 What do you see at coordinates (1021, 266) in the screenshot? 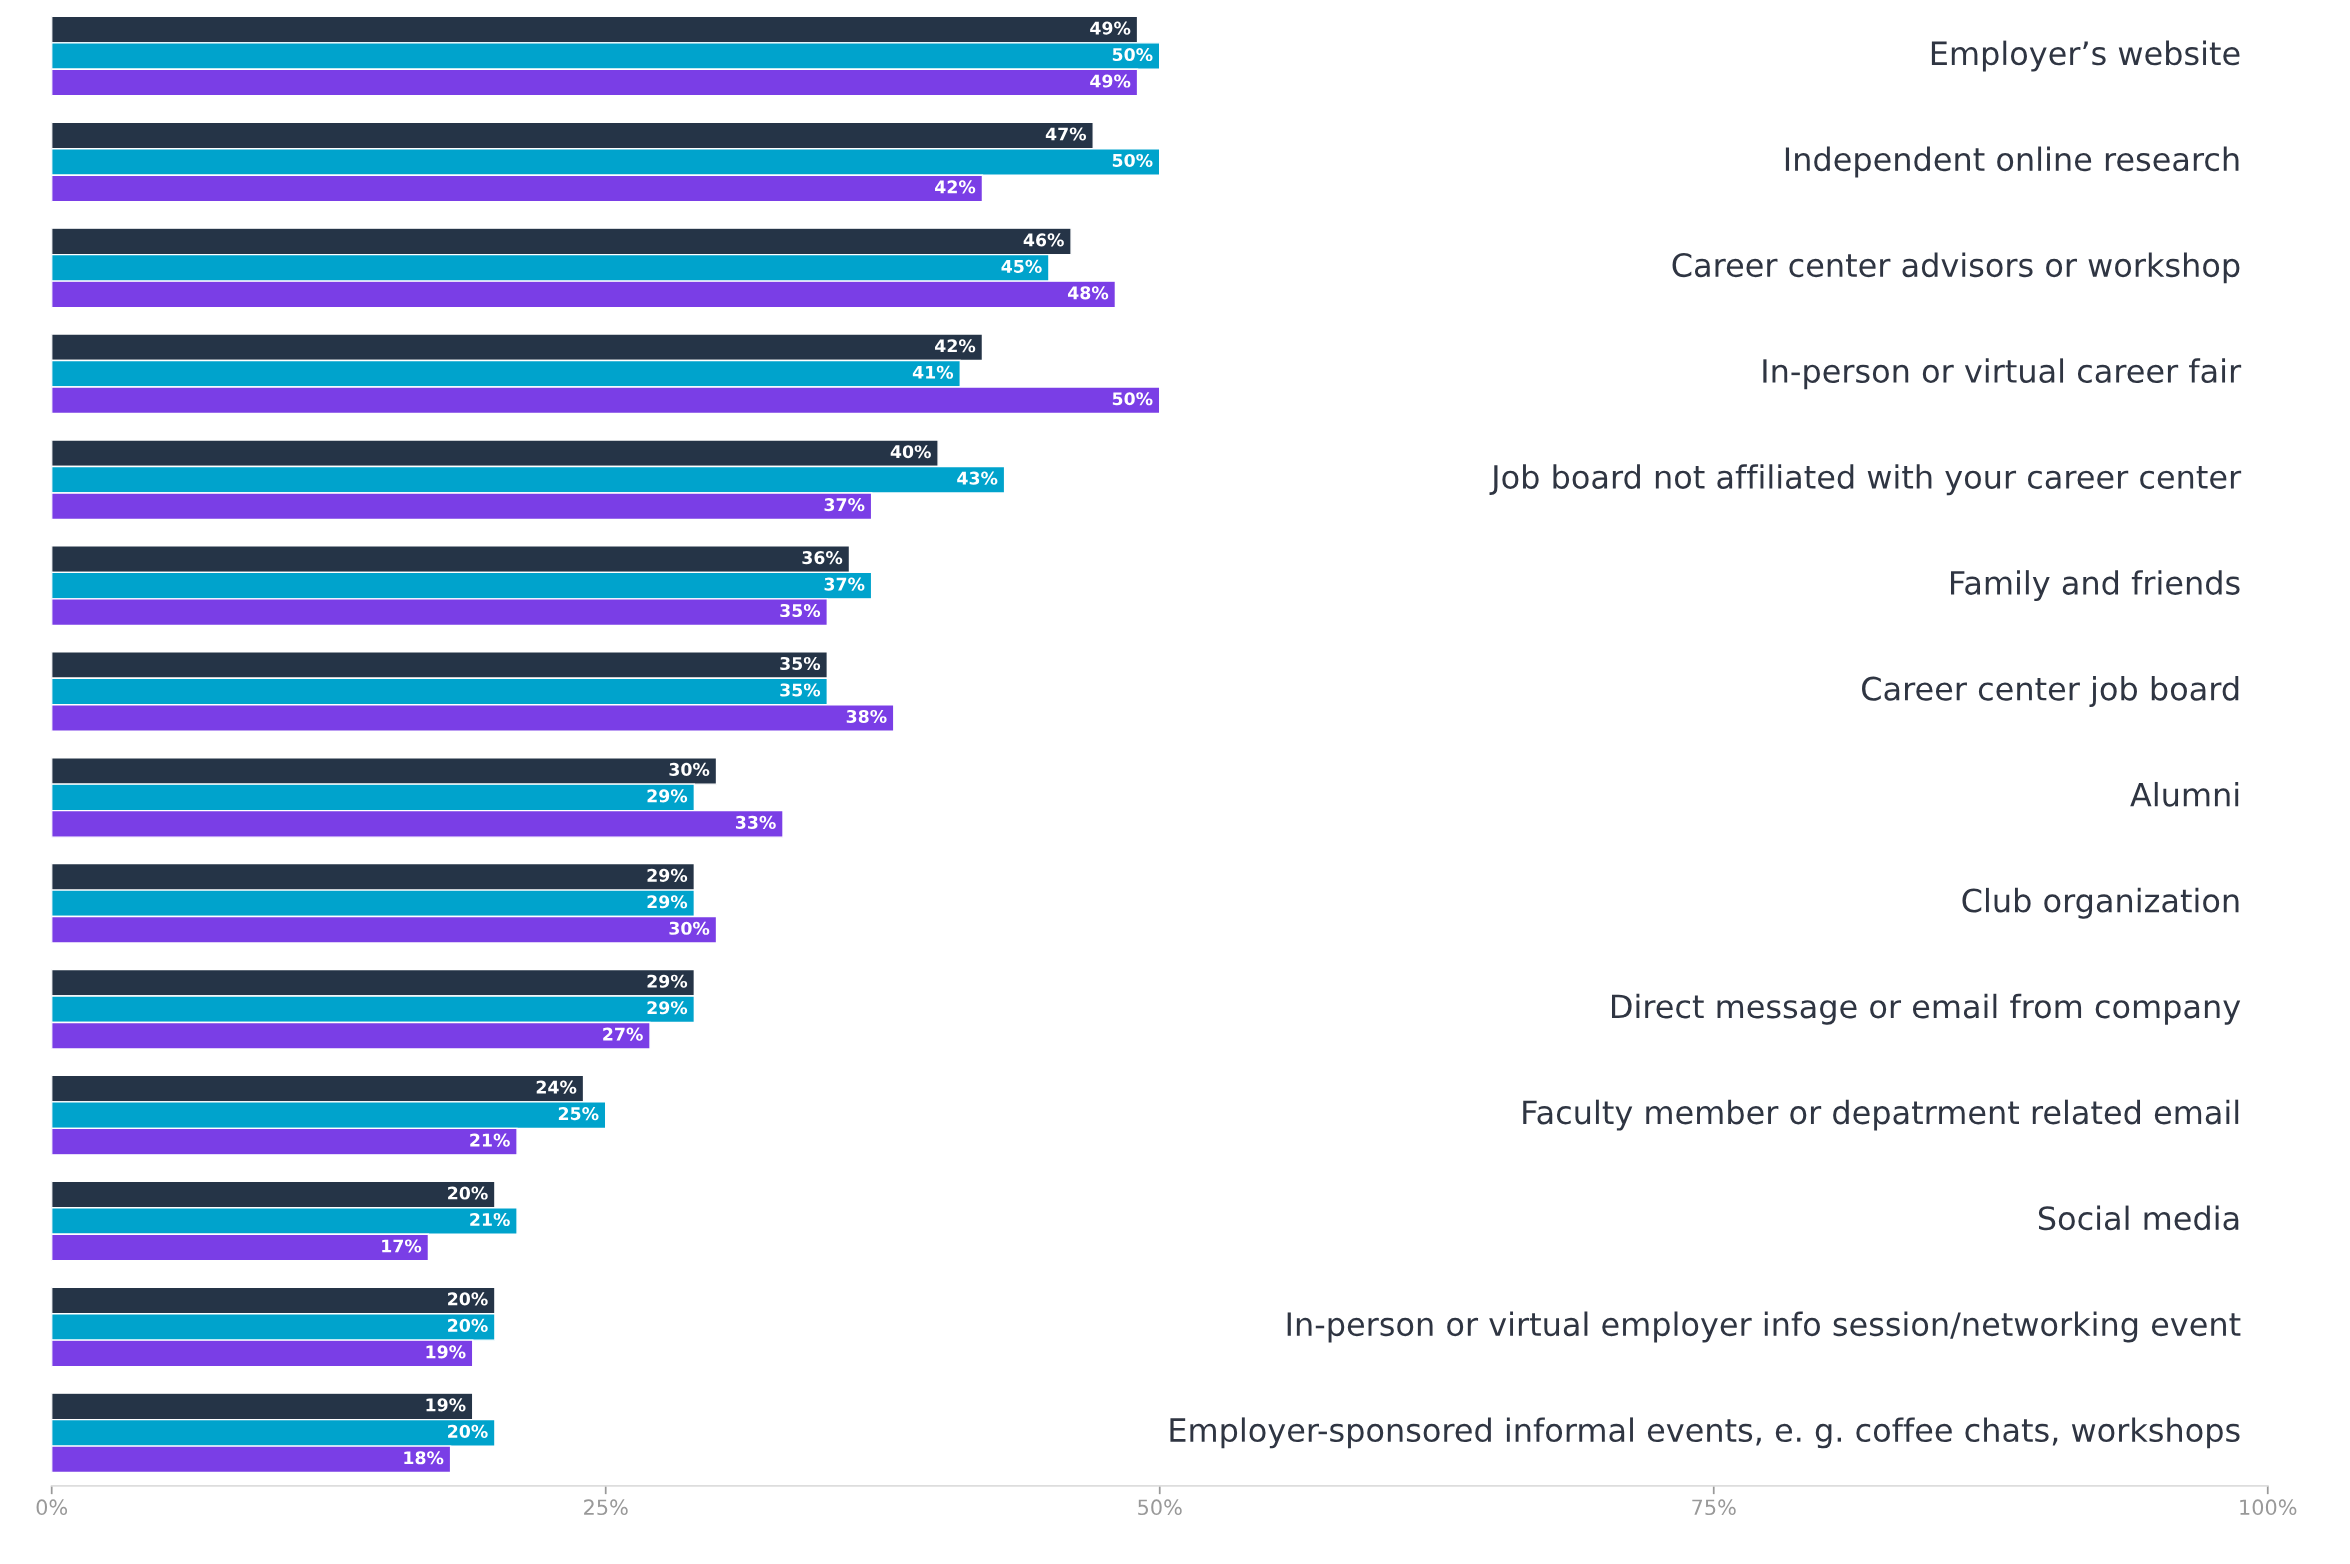
I see `data-label: 45%` at bounding box center [1021, 266].